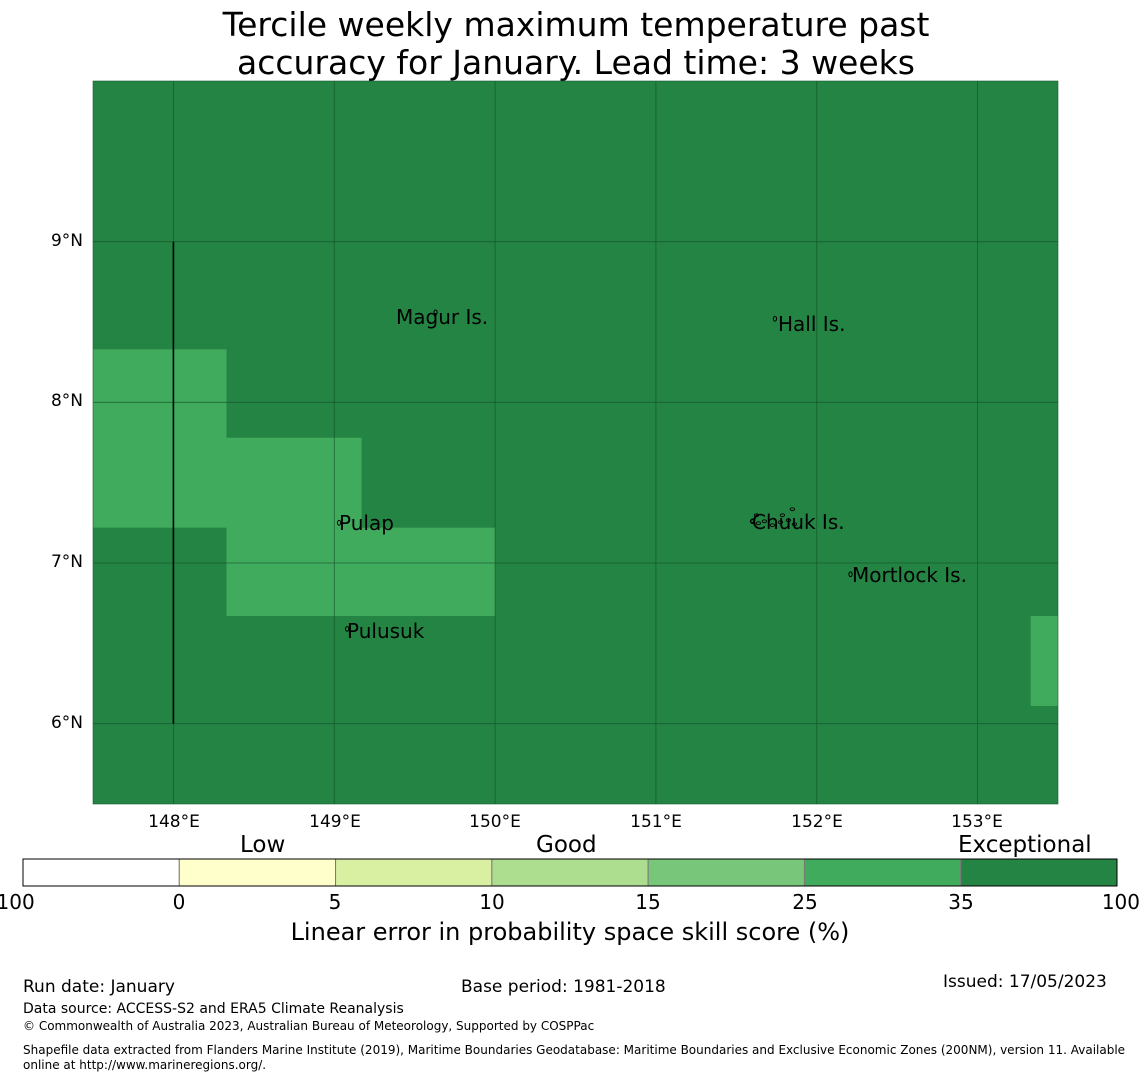 The image size is (1140, 1080). Describe the element at coordinates (563, 987) in the screenshot. I see `base-period: Base period: 1981-2018` at that location.